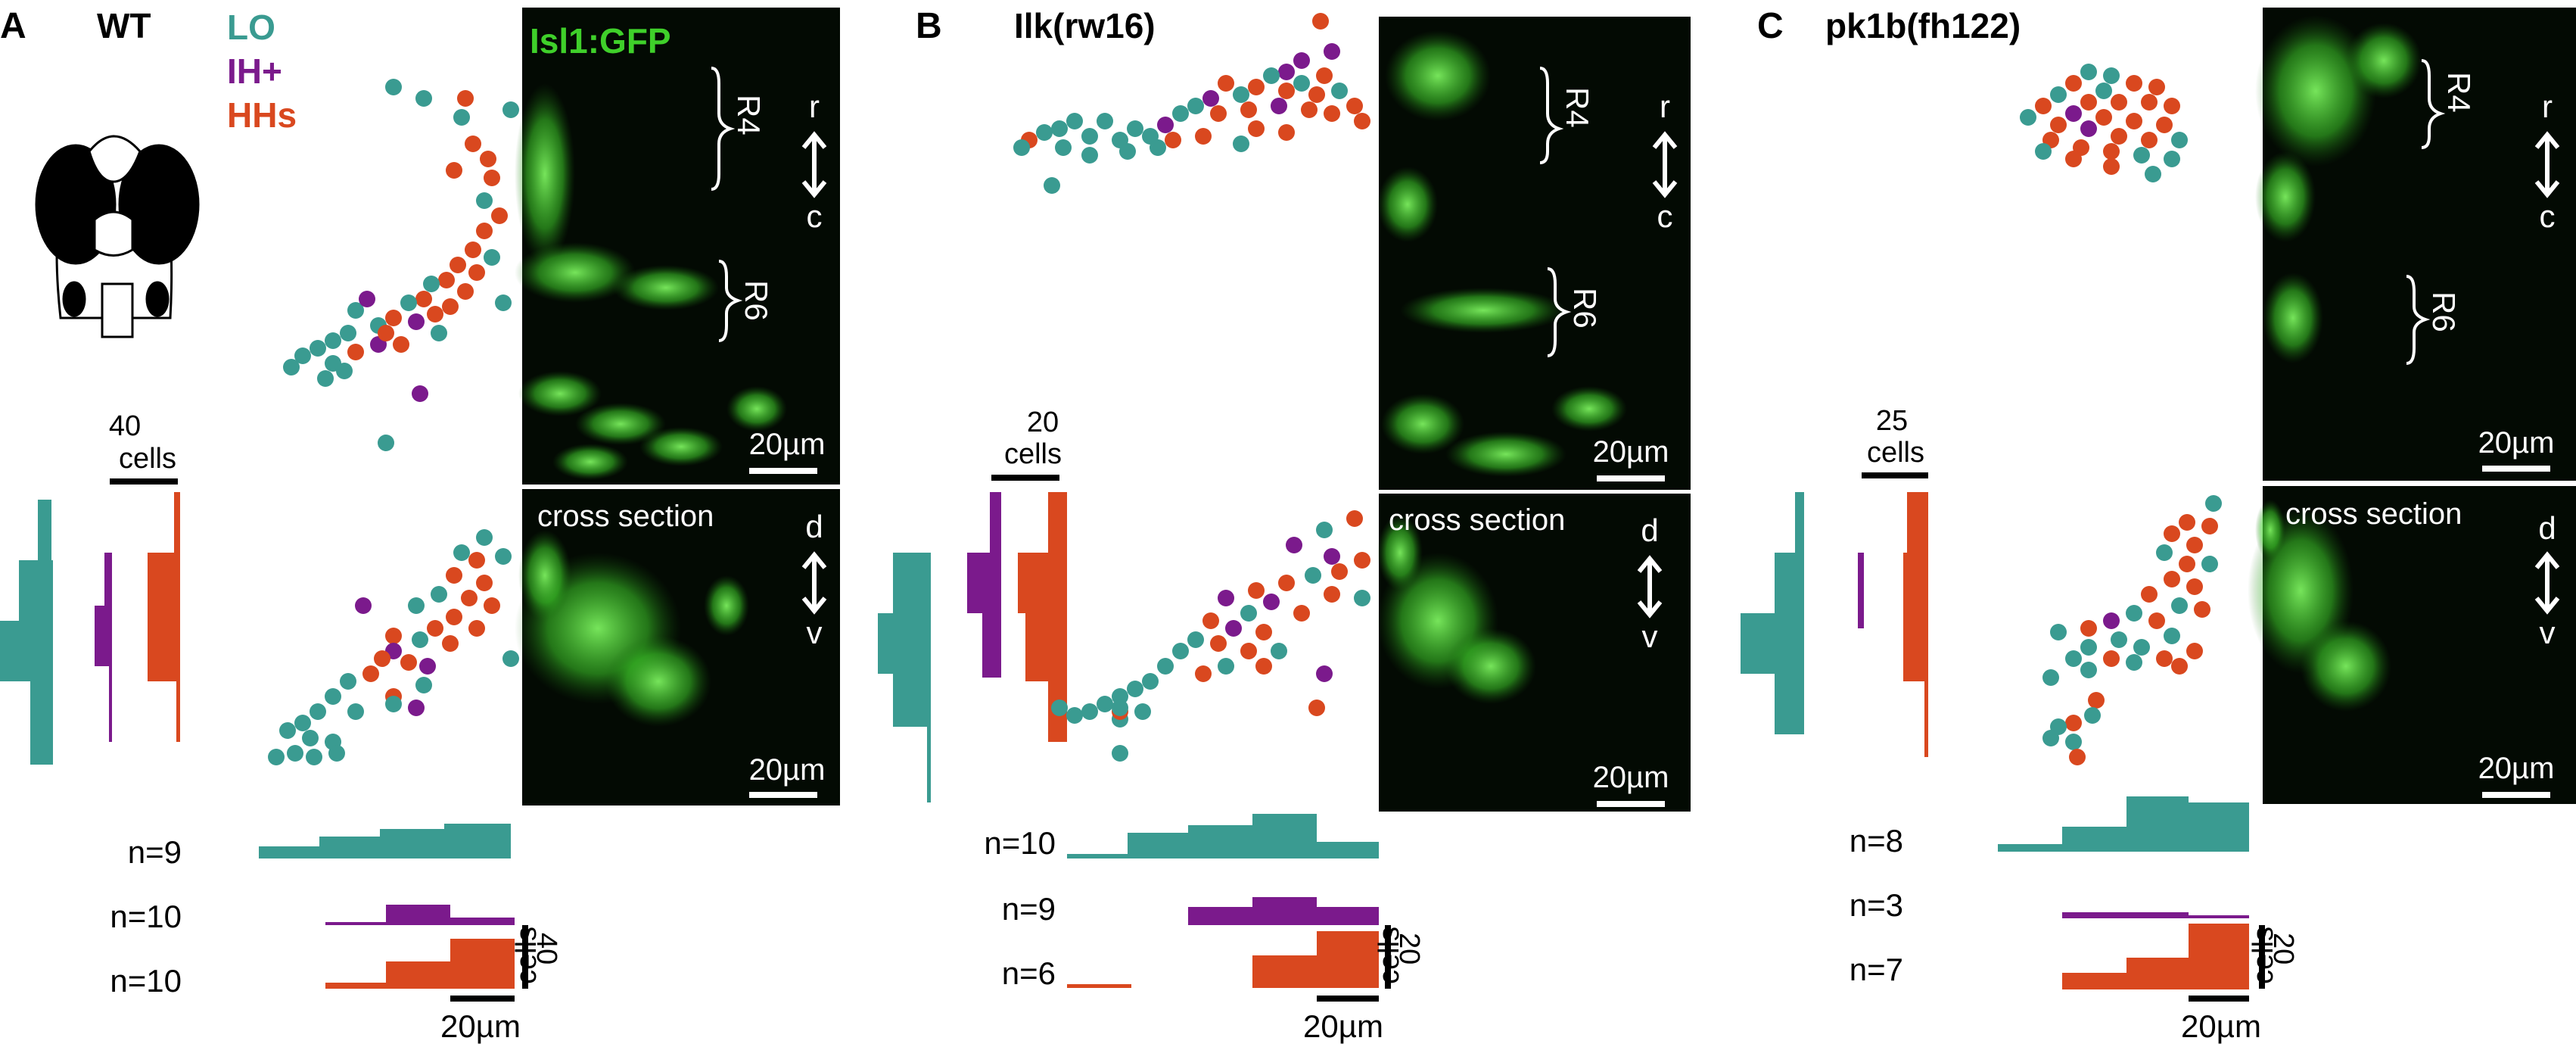 This screenshot has width=2576, height=1047. What do you see at coordinates (146, 917) in the screenshot?
I see `n-label-ih: n=10` at bounding box center [146, 917].